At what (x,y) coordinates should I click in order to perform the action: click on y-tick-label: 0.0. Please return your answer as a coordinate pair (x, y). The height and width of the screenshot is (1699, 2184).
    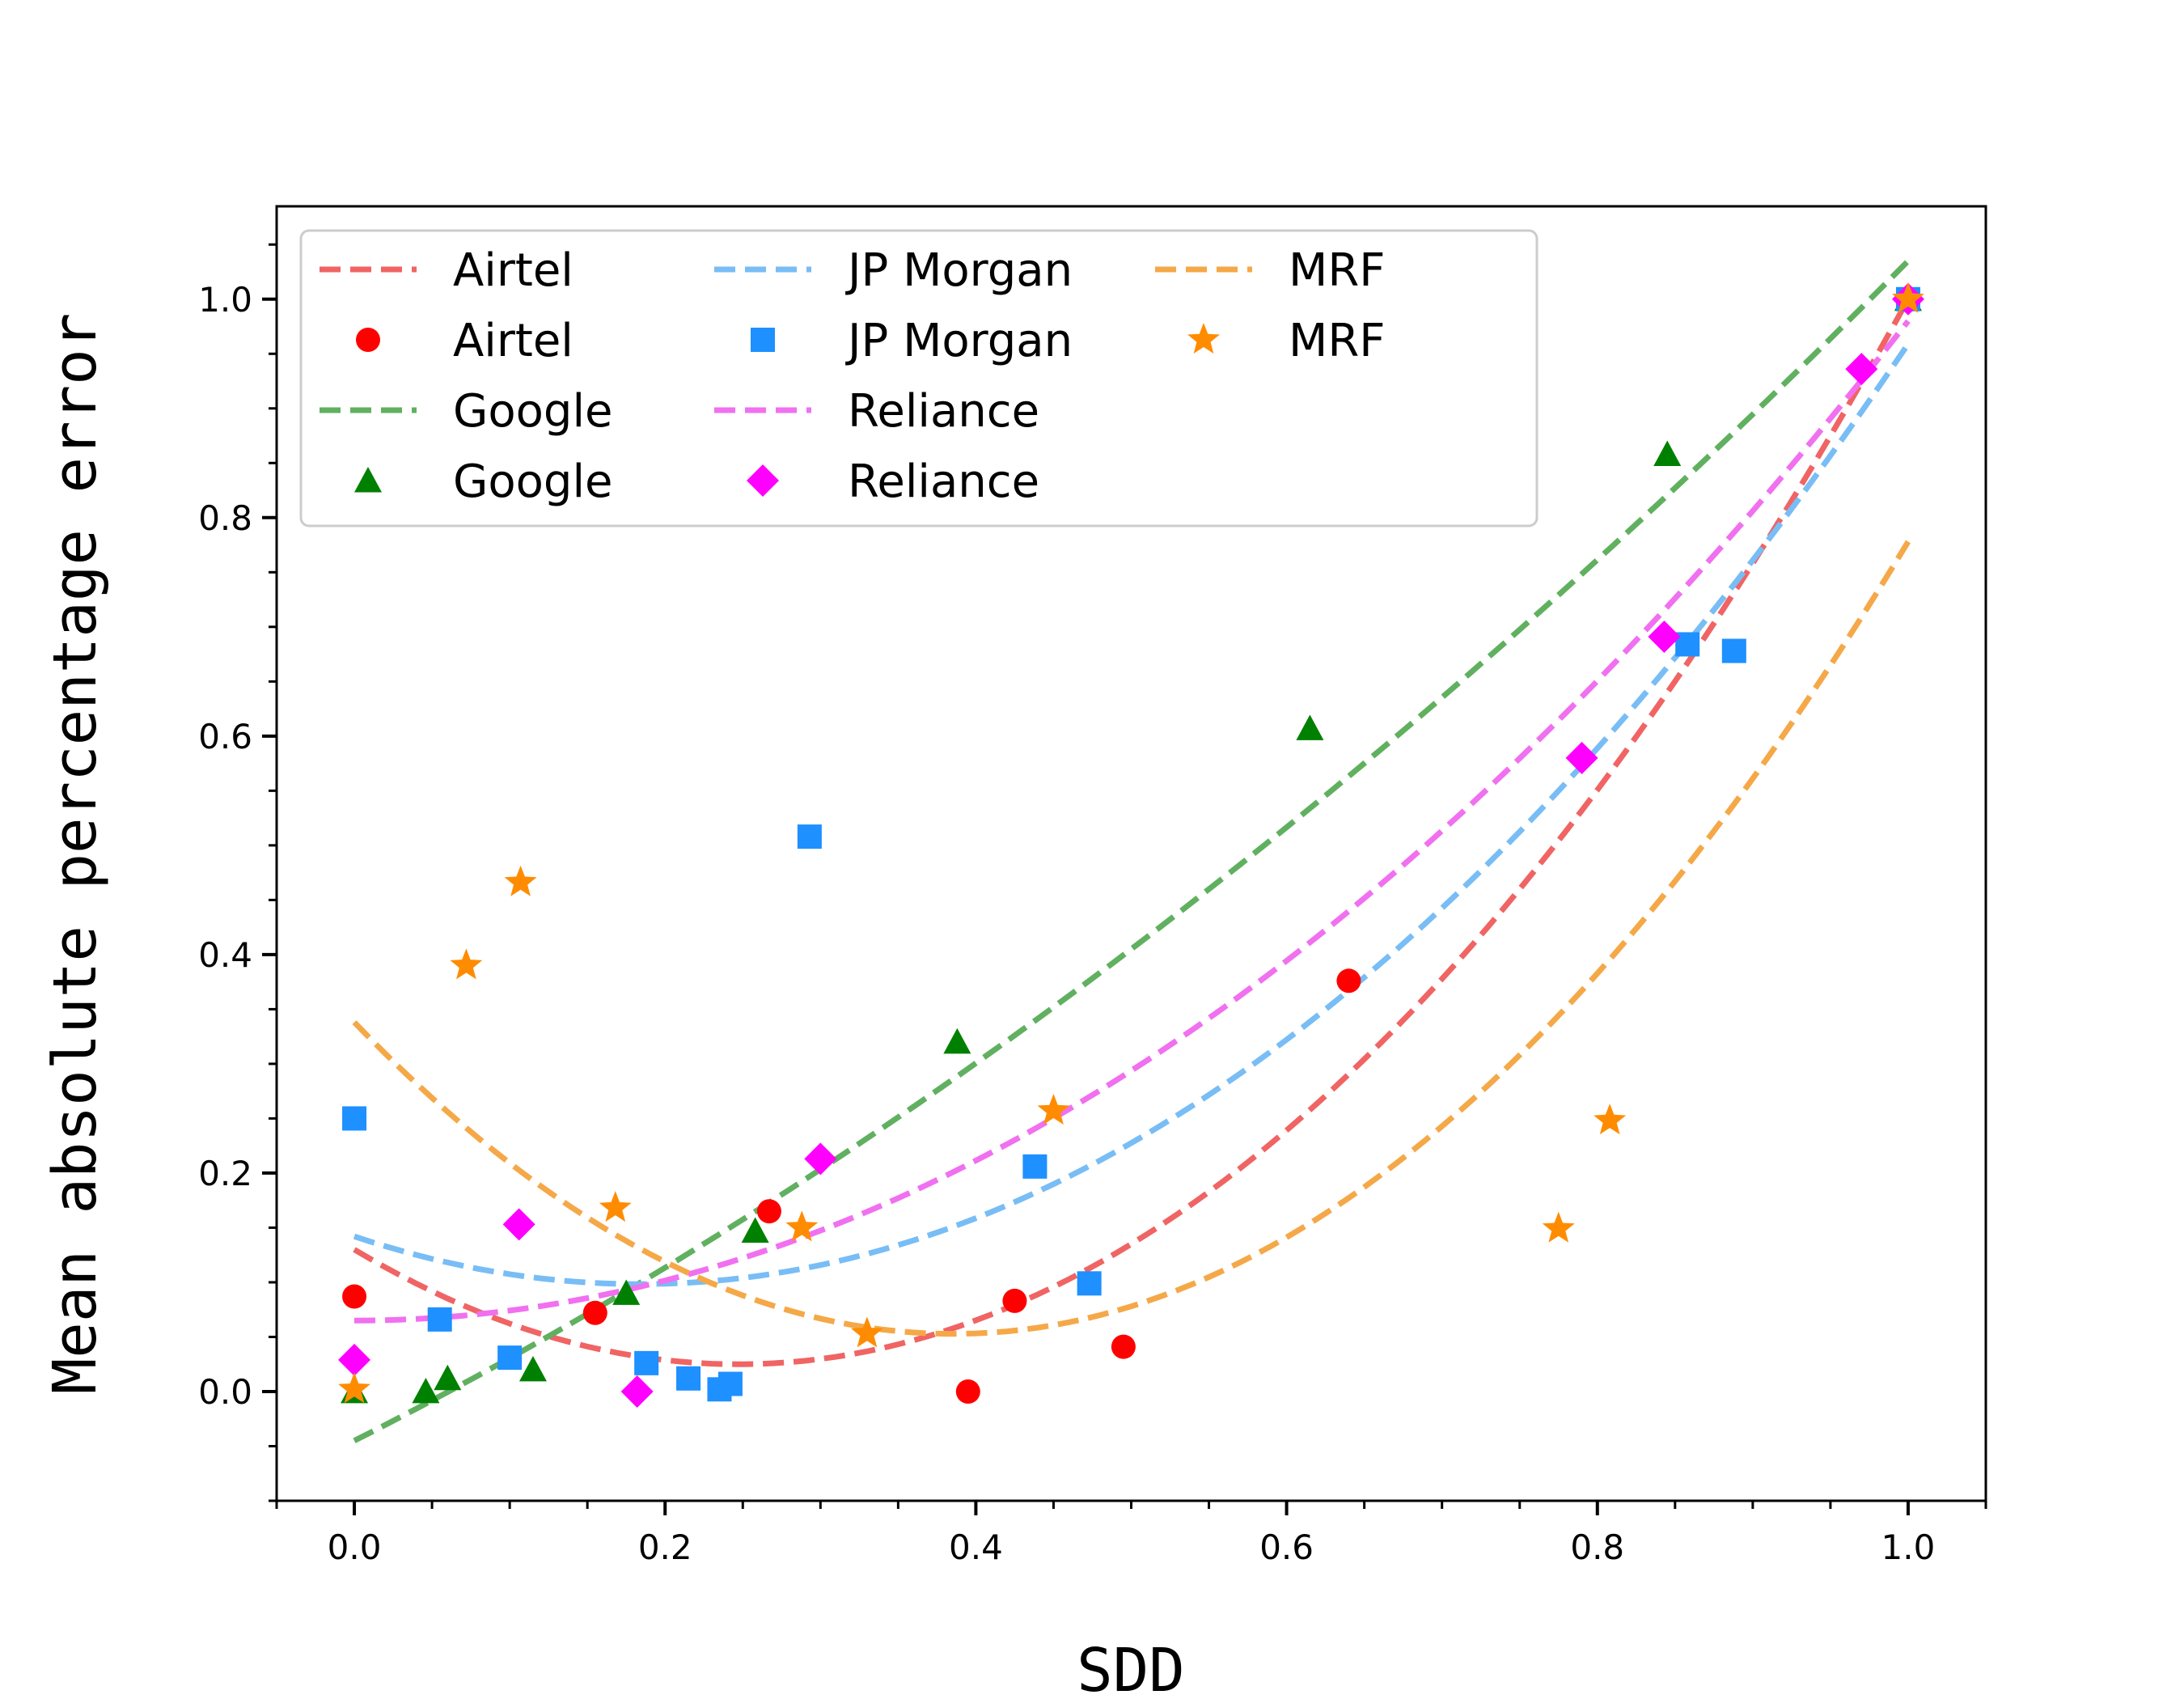
    Looking at the image, I should click on (225, 1392).